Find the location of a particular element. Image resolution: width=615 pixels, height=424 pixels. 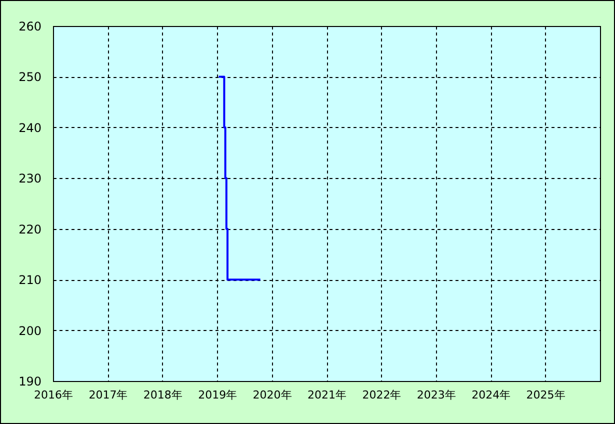

y-tick-label: 200 is located at coordinates (30, 331).